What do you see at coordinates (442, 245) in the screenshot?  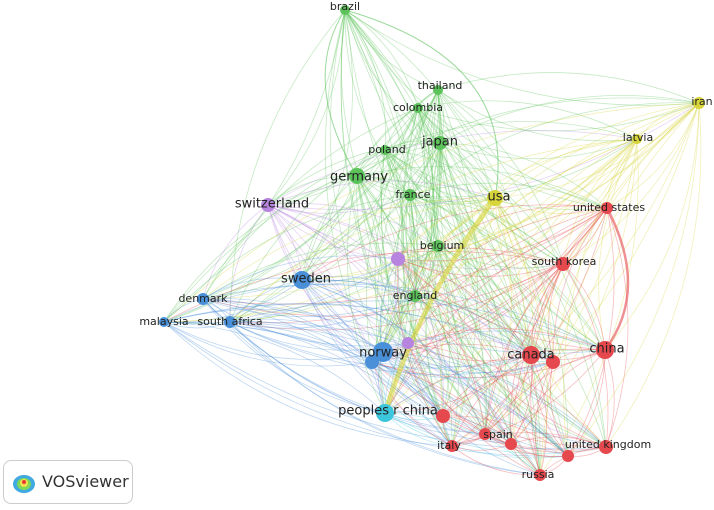 I see `node-label: belgium` at bounding box center [442, 245].